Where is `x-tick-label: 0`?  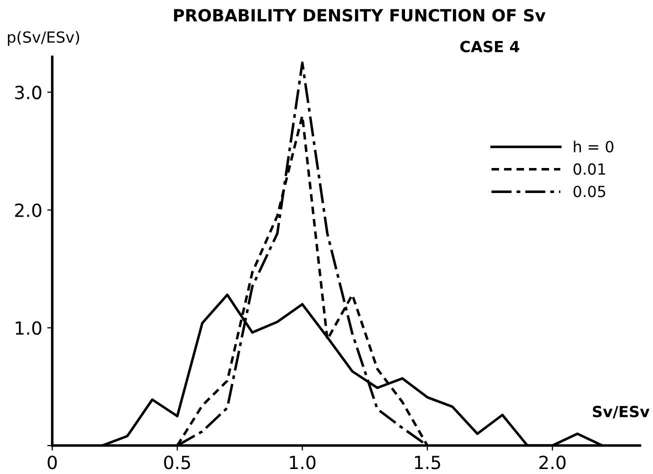 x-tick-label: 0 is located at coordinates (52, 463).